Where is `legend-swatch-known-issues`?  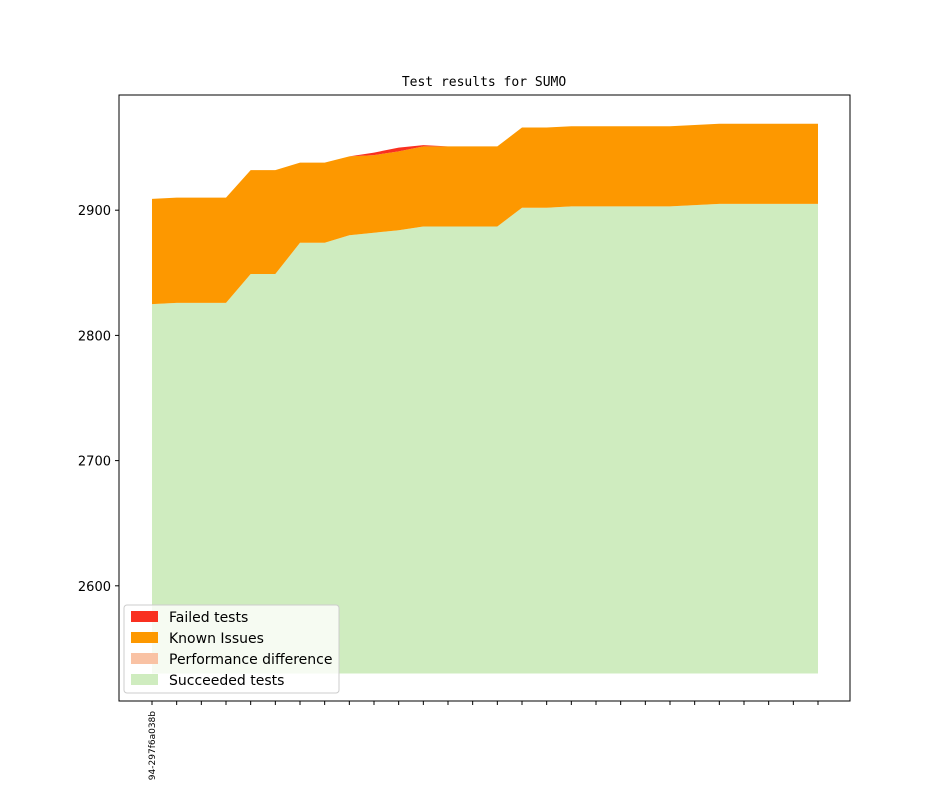 legend-swatch-known-issues is located at coordinates (144, 637).